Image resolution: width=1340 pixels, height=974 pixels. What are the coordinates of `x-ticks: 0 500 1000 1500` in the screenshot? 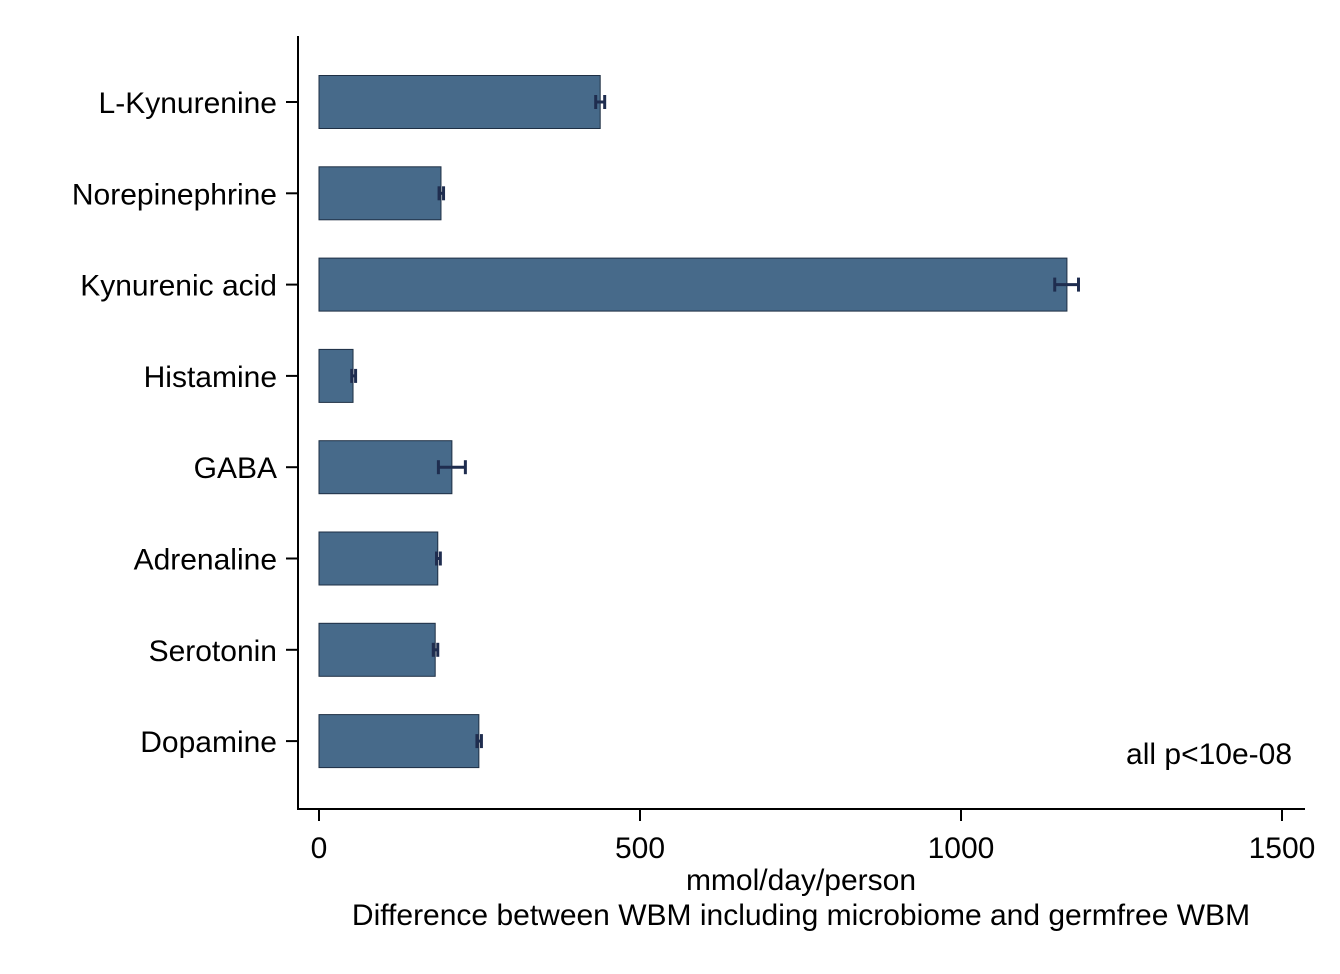 It's located at (813, 837).